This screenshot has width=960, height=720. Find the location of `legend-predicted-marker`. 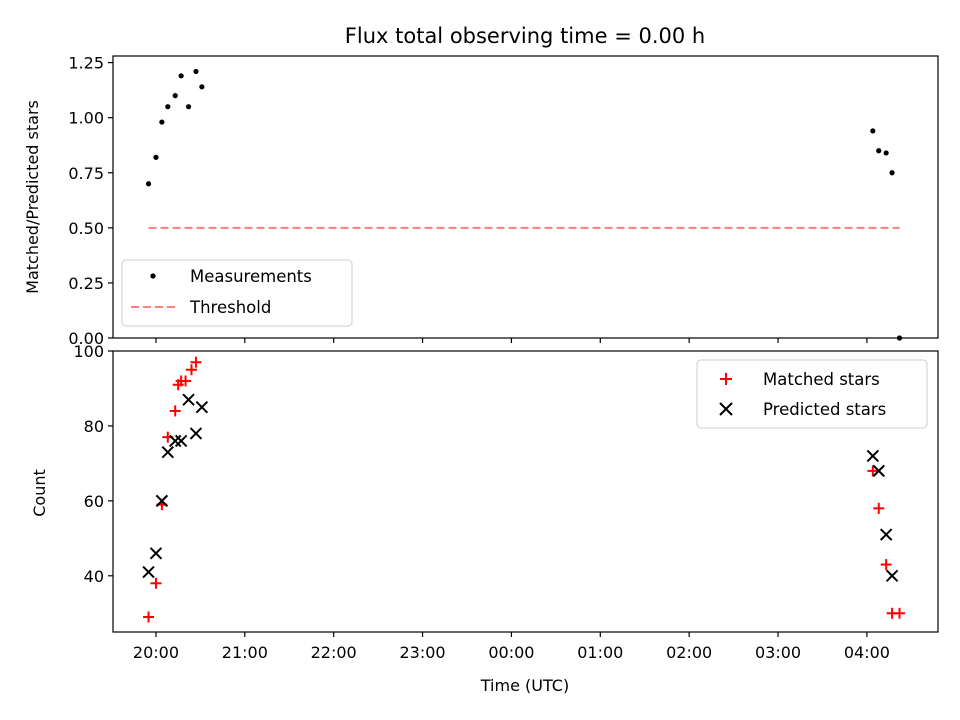

legend-predicted-marker is located at coordinates (726, 409).